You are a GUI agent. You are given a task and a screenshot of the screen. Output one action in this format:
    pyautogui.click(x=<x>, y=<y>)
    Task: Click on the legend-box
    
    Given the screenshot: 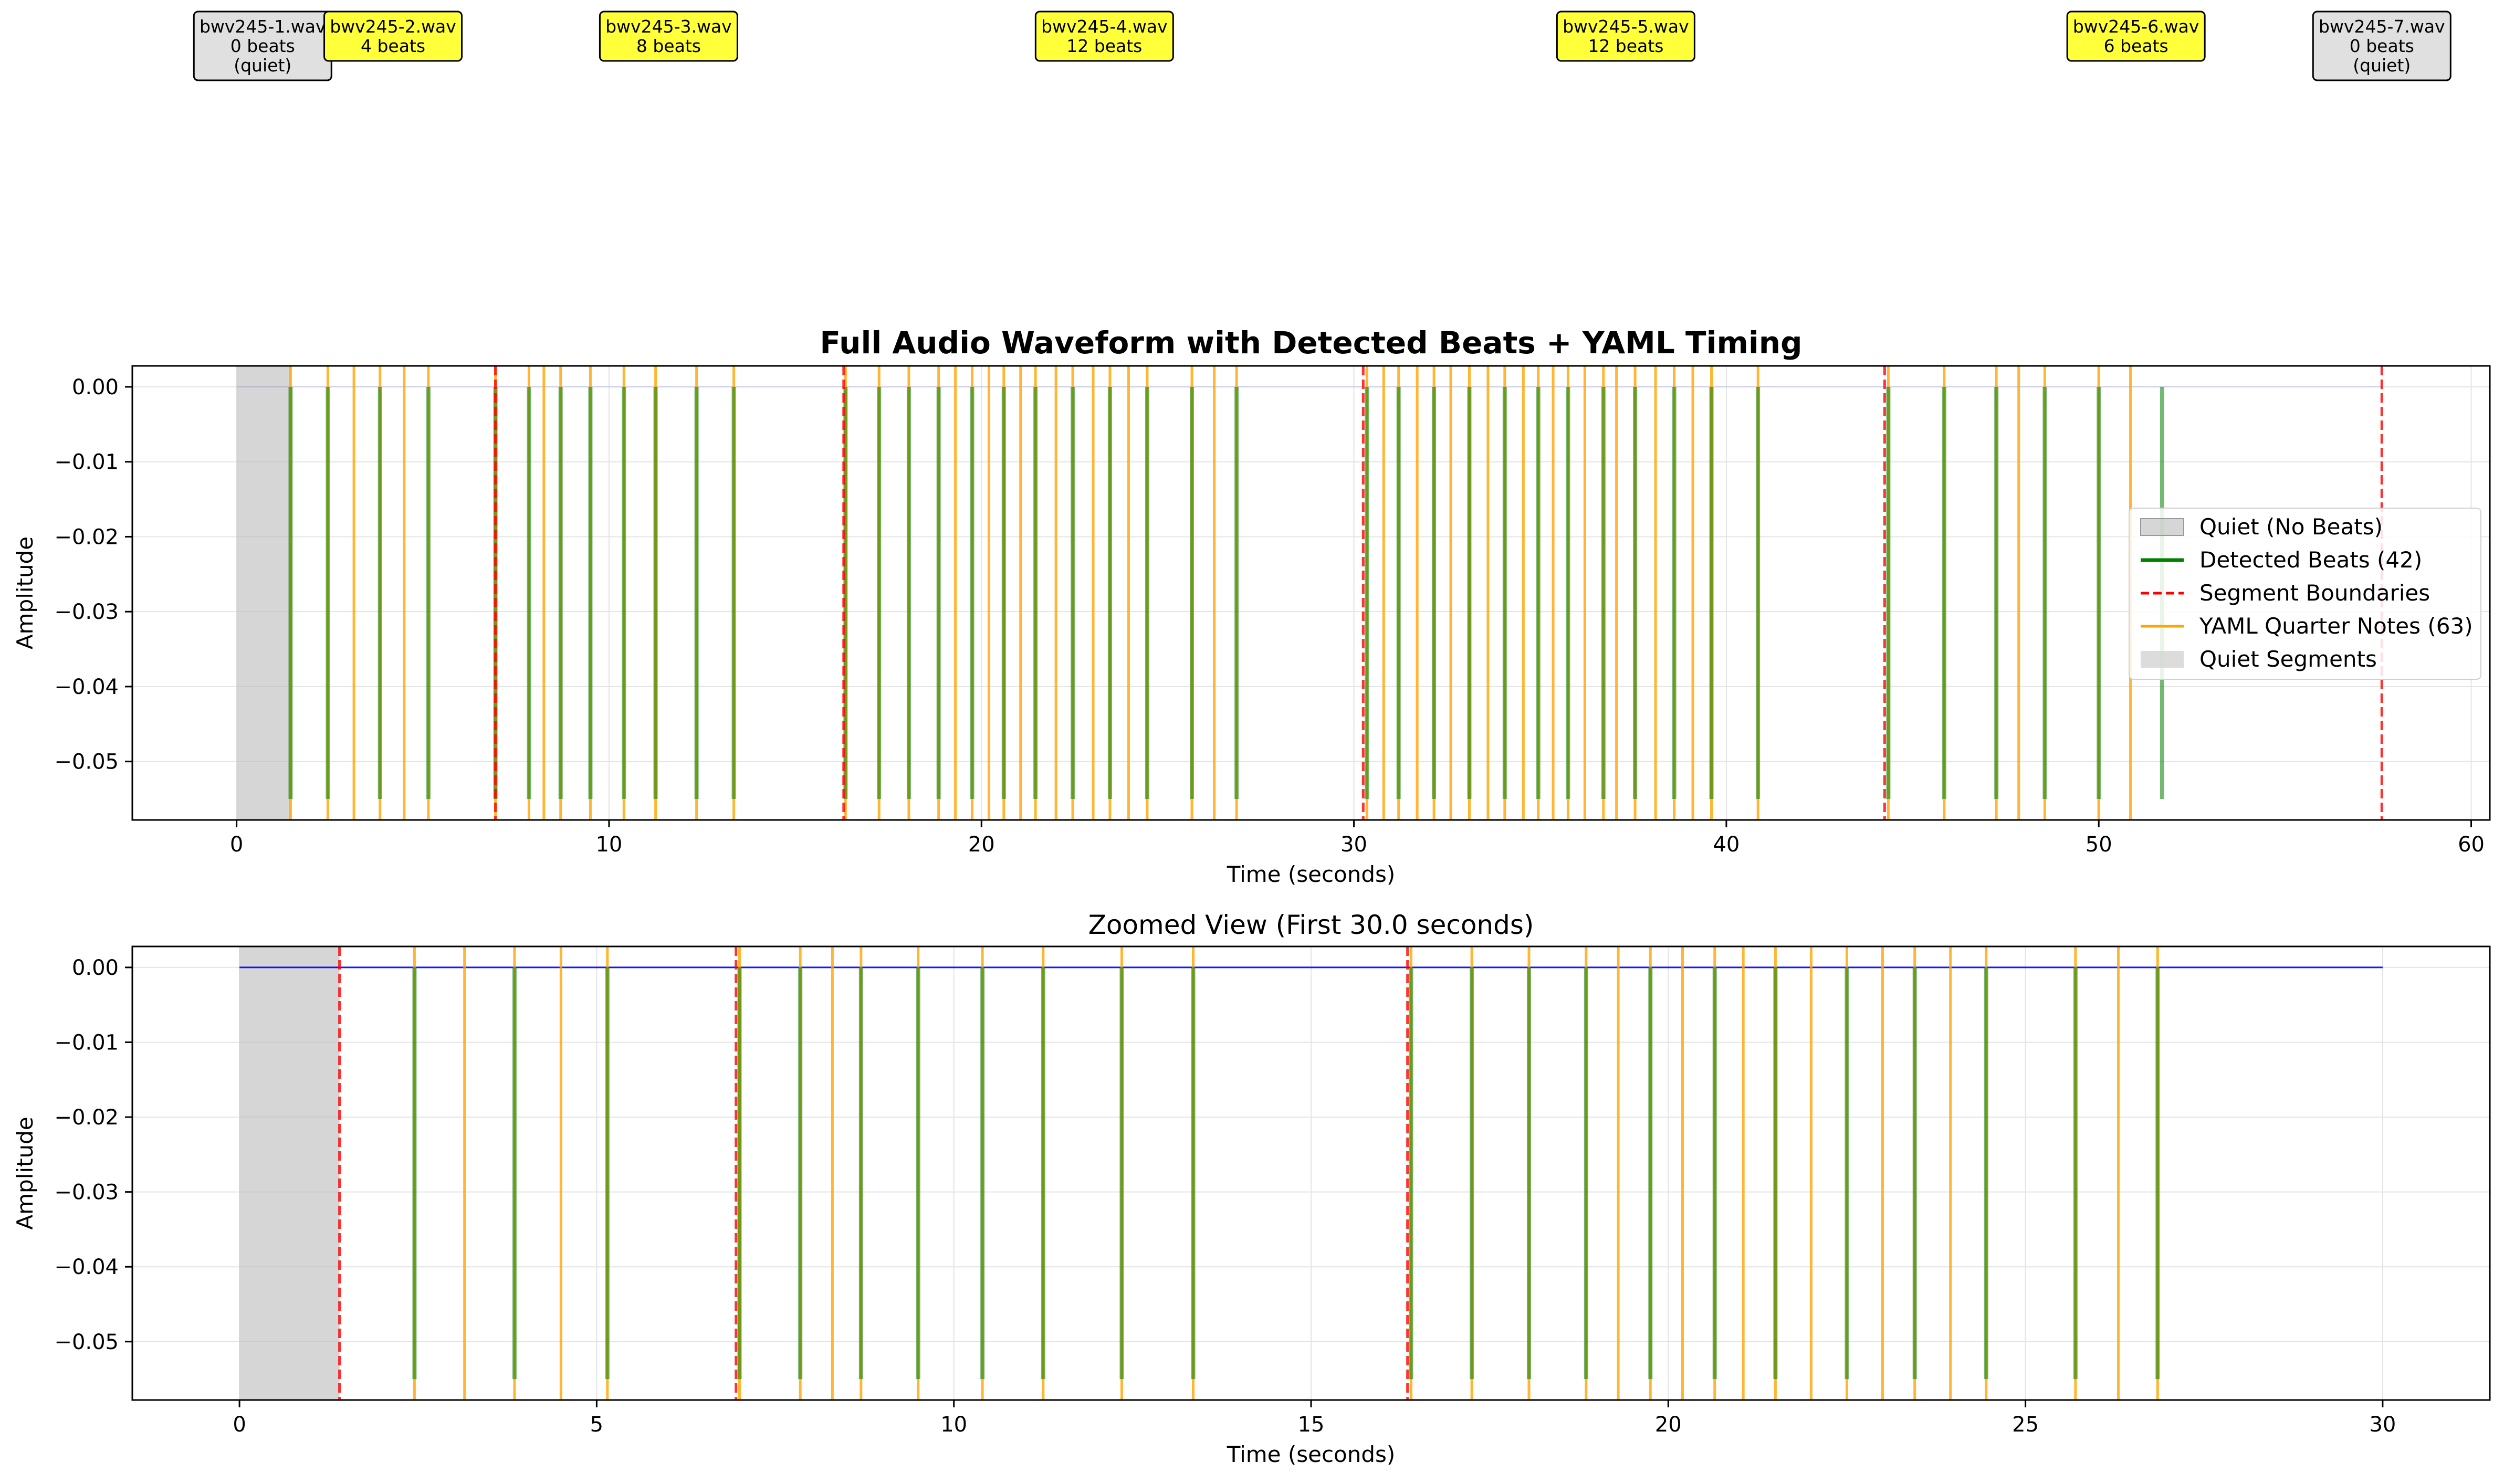 What is the action you would take?
    pyautogui.click(x=2305, y=594)
    